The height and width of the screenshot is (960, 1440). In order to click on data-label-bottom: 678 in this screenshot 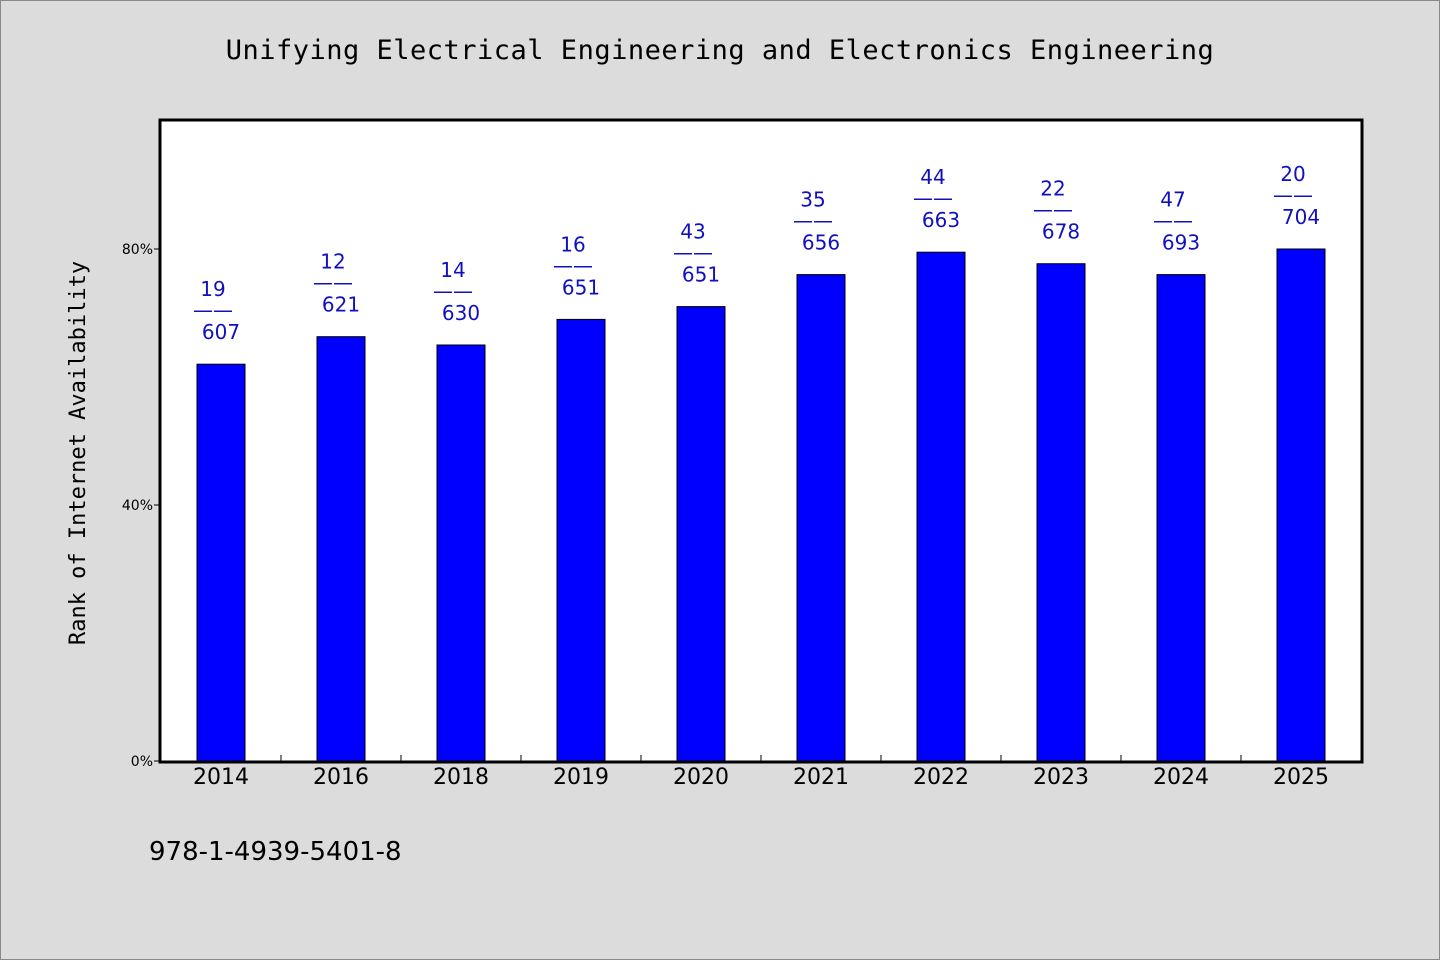, I will do `click(1061, 232)`.